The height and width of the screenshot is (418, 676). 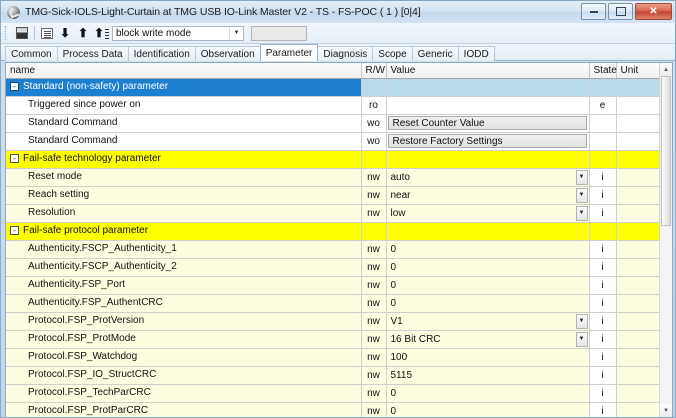 I want to click on save-button, so click(x=22, y=33).